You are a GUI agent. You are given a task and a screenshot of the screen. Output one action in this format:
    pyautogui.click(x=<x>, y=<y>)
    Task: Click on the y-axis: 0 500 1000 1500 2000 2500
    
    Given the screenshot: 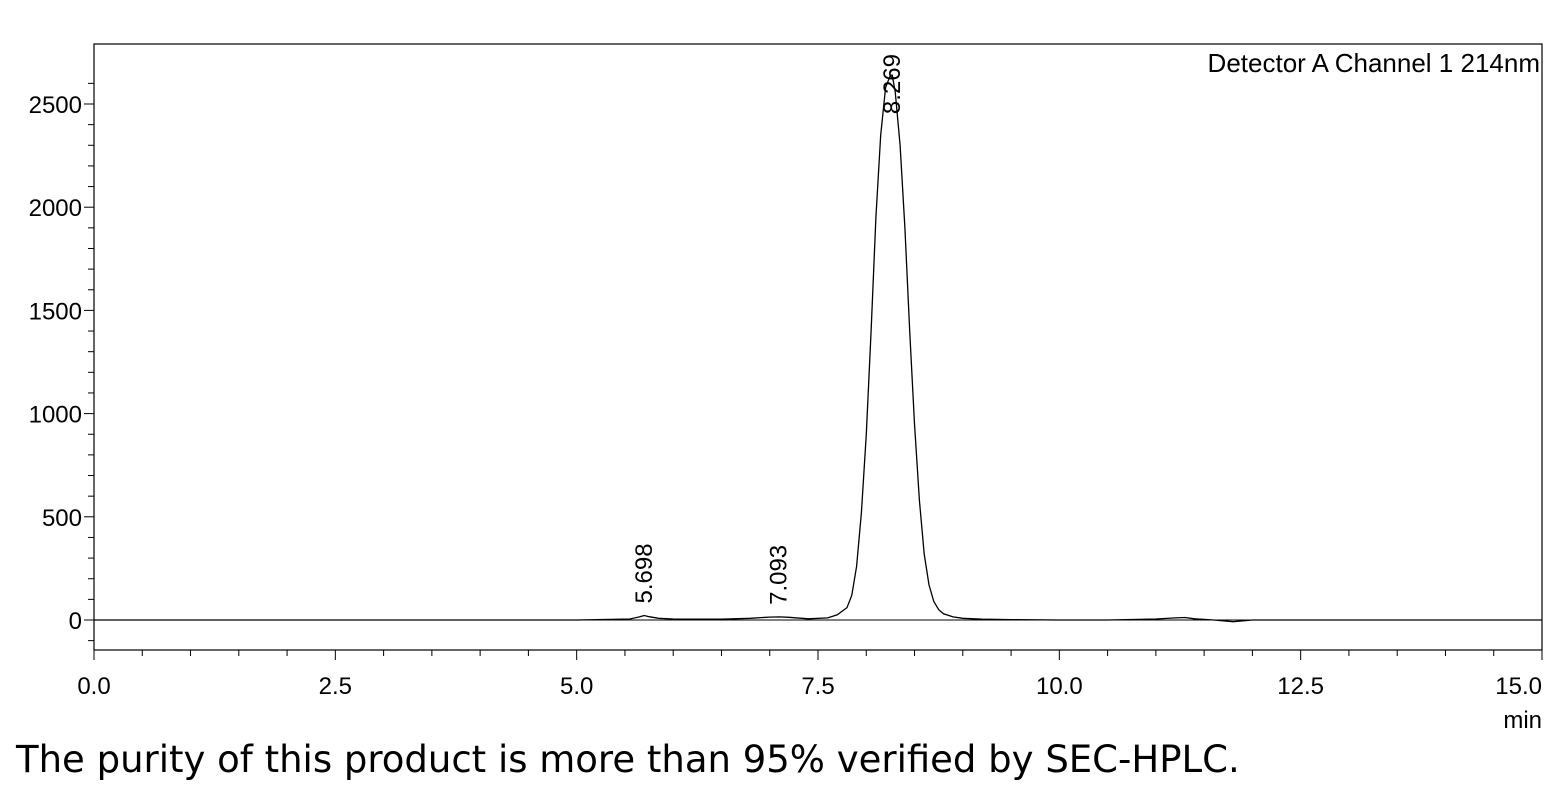 What is the action you would take?
    pyautogui.click(x=61, y=362)
    